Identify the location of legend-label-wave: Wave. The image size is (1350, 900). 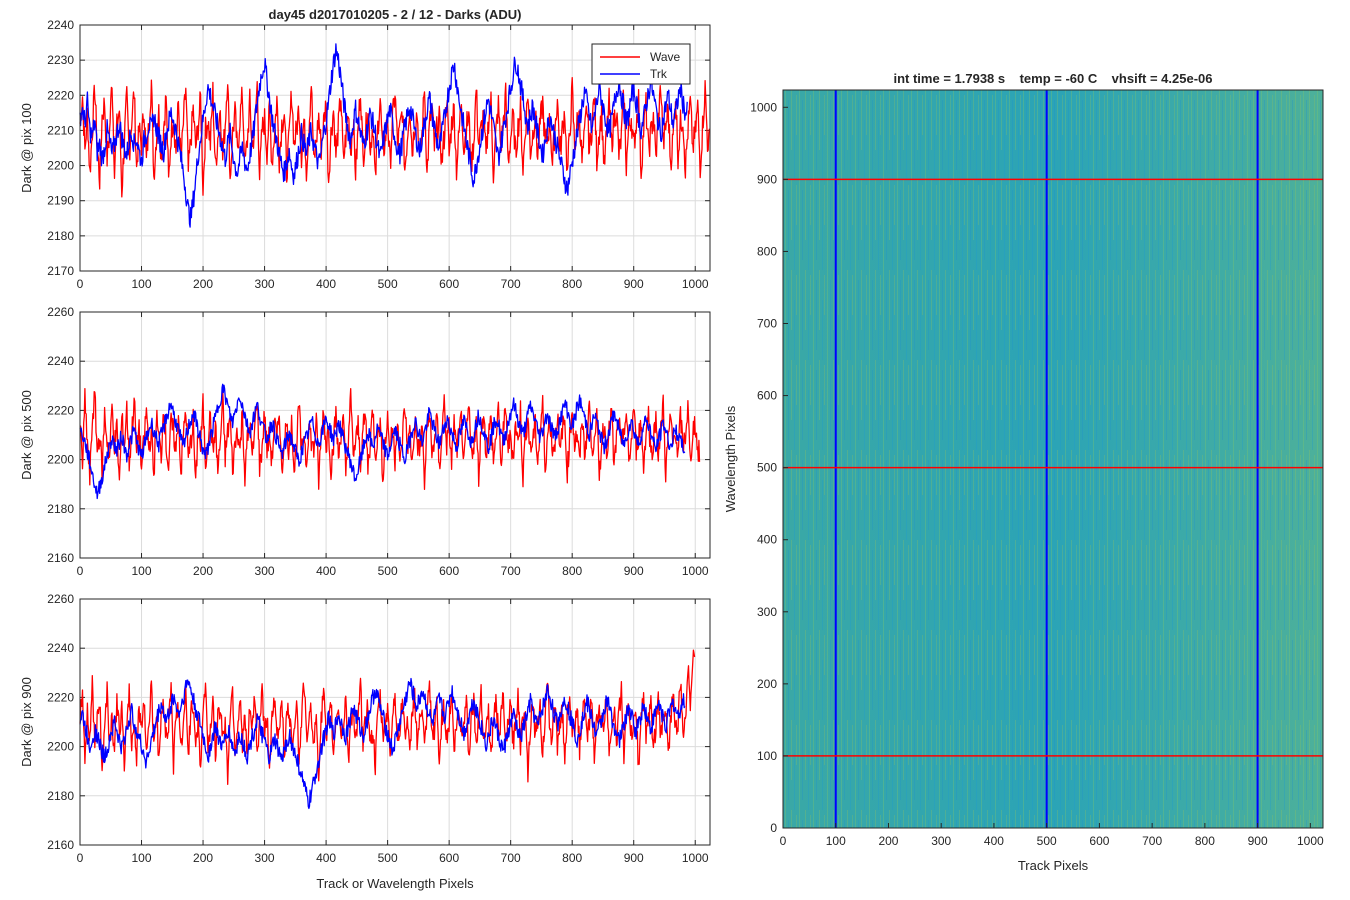
(665, 57).